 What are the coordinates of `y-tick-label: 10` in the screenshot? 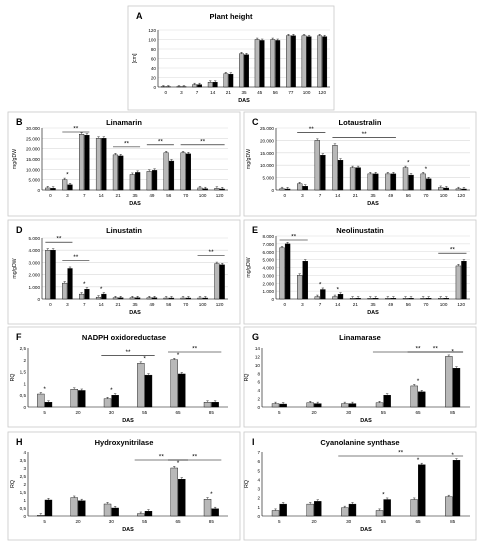 It's located at (258, 365).